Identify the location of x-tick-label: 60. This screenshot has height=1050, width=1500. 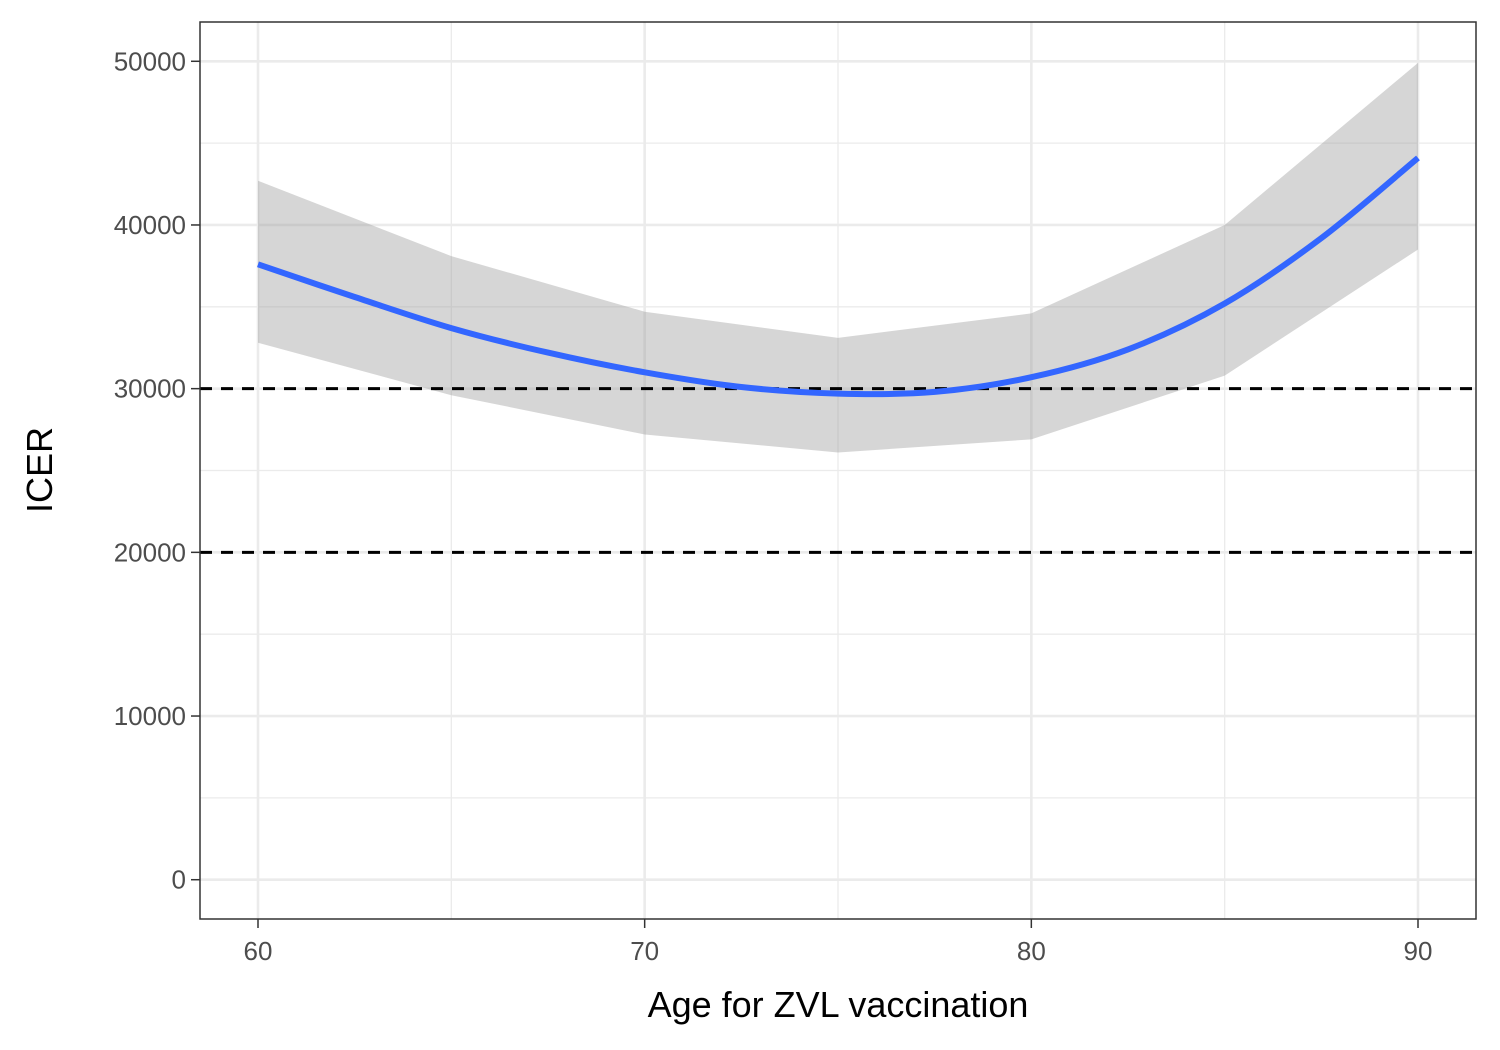
(258, 951).